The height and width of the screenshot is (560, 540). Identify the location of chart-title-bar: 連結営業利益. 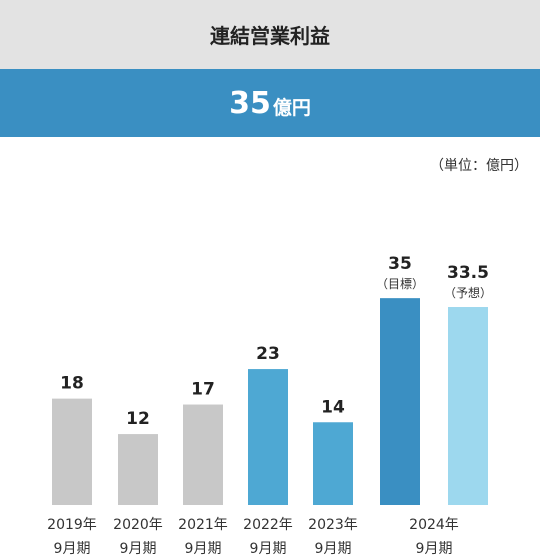
(270, 34).